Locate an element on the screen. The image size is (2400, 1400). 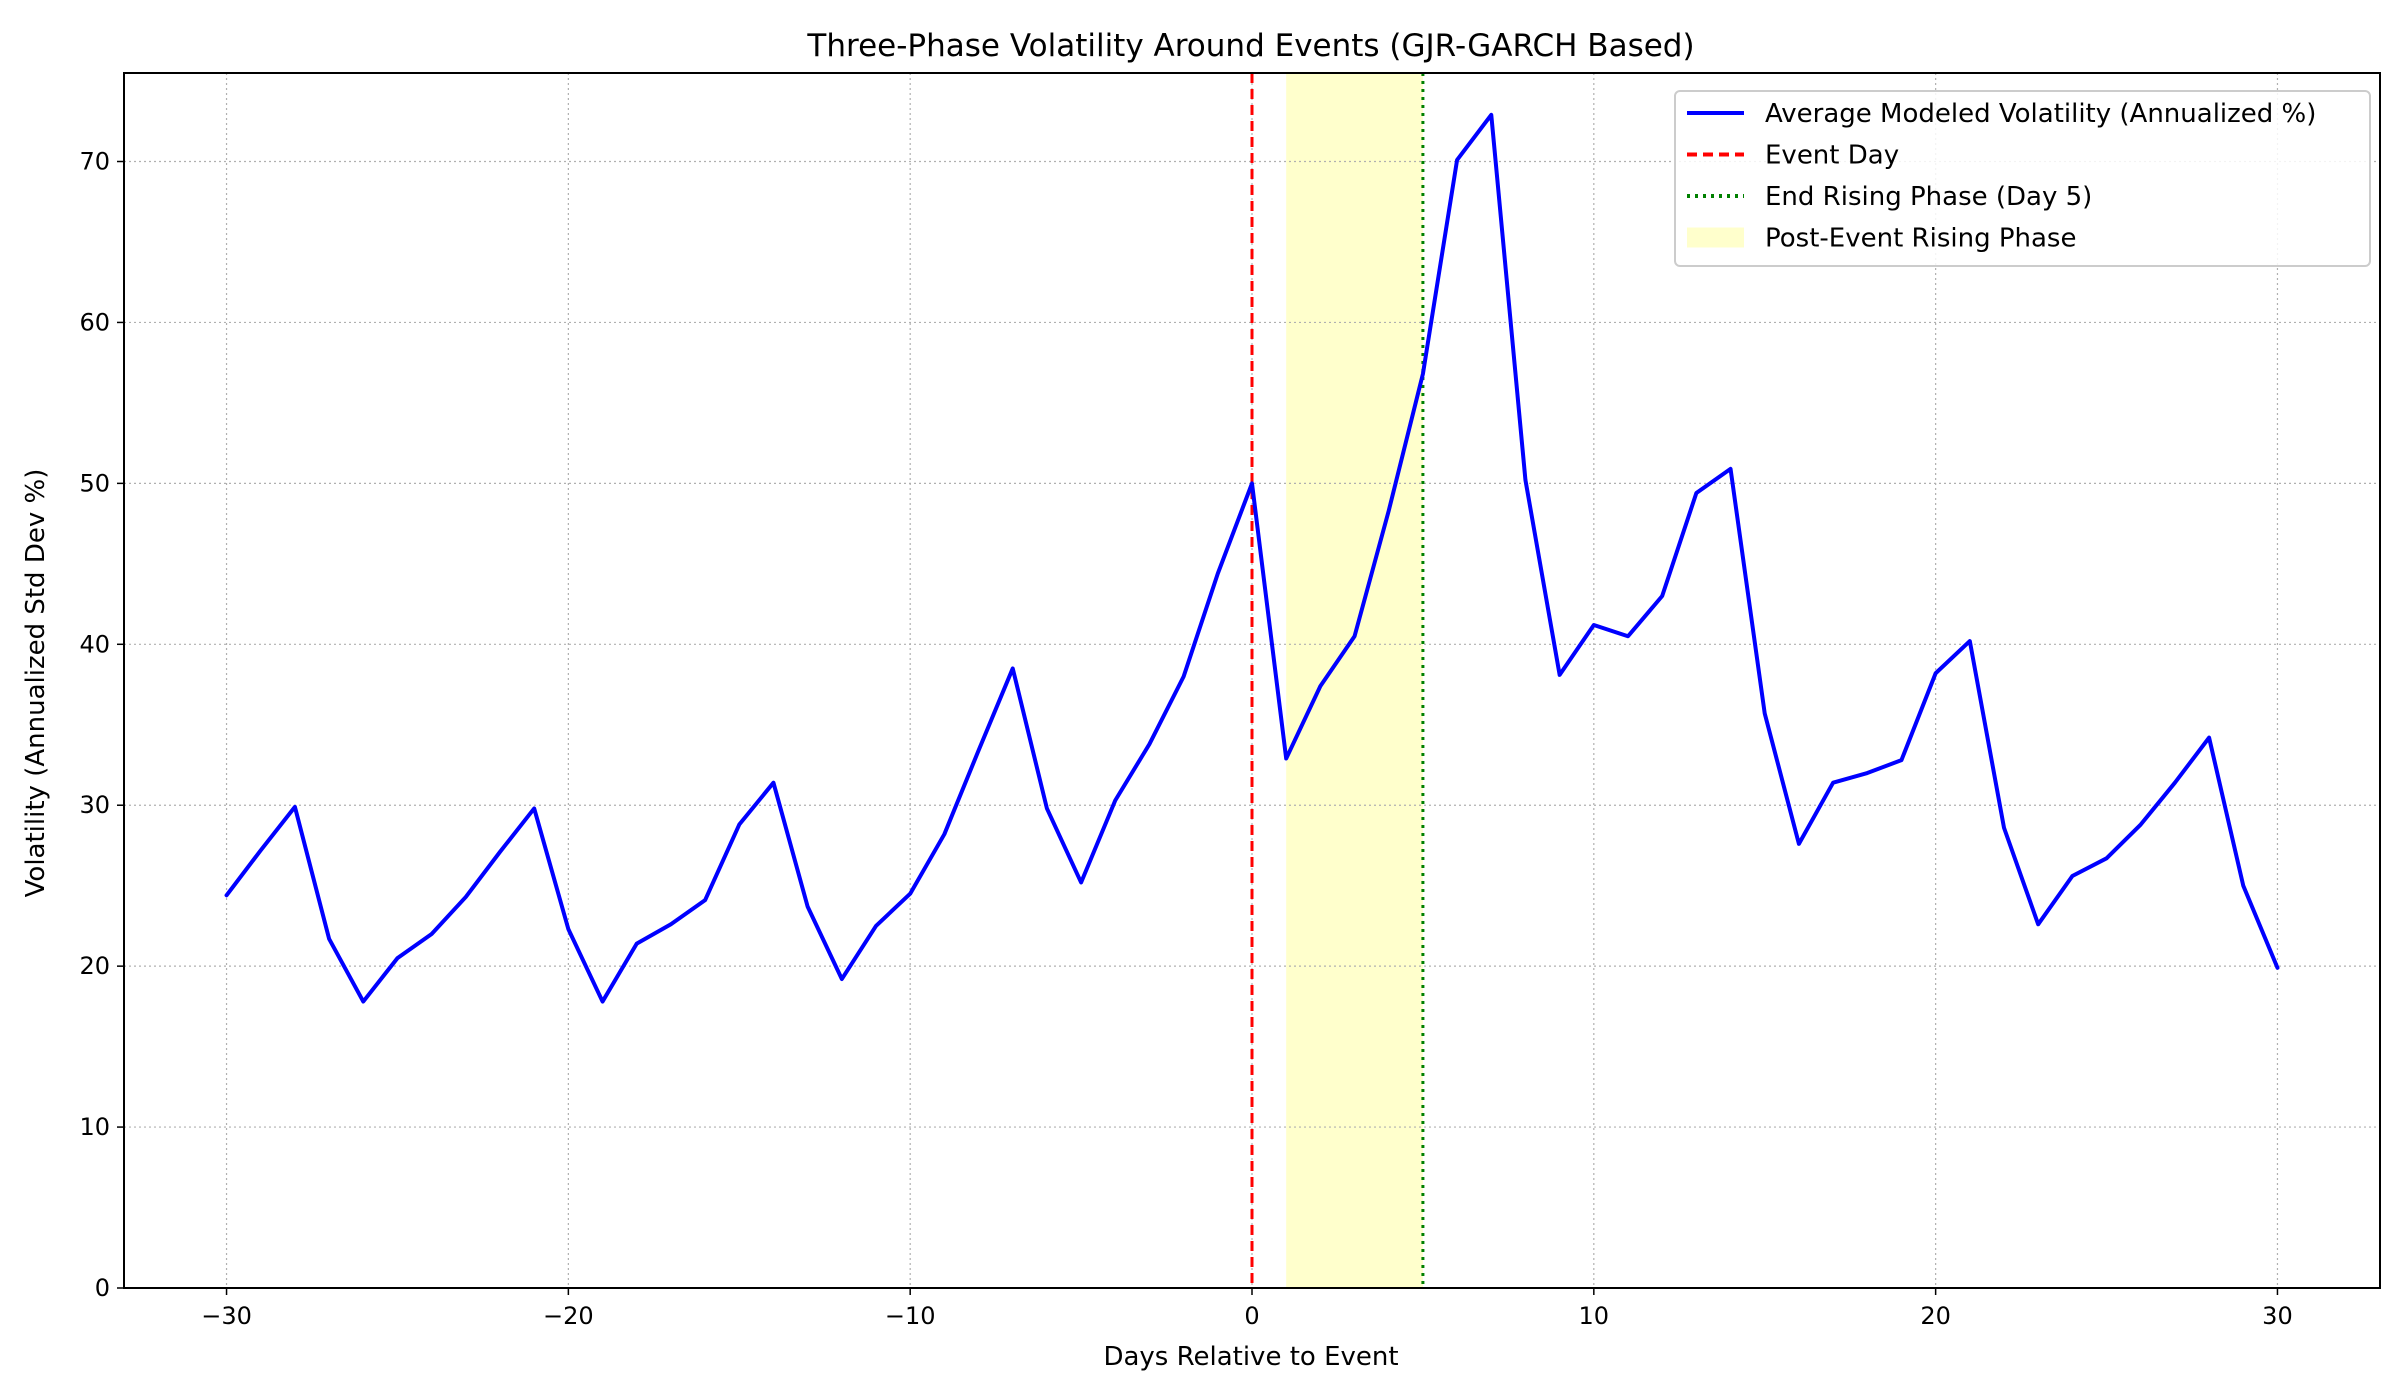
y-tick-label: 50 is located at coordinates (94, 483).